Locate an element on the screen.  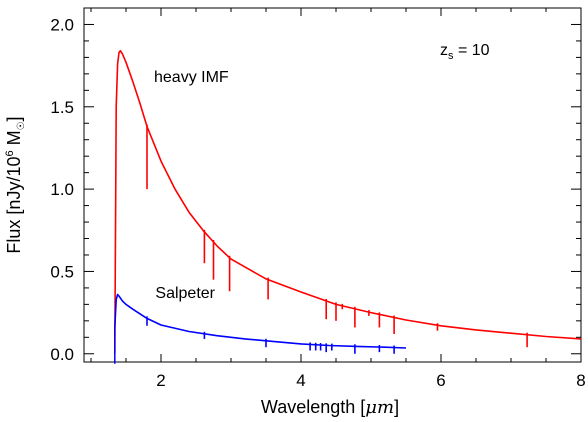
x-tick-label: 8 is located at coordinates (580, 380).